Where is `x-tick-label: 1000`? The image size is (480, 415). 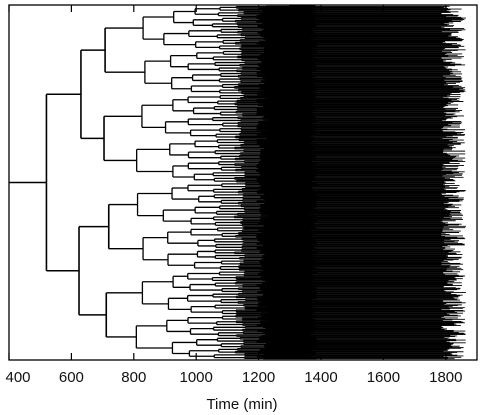 x-tick-label: 1000 is located at coordinates (196, 377).